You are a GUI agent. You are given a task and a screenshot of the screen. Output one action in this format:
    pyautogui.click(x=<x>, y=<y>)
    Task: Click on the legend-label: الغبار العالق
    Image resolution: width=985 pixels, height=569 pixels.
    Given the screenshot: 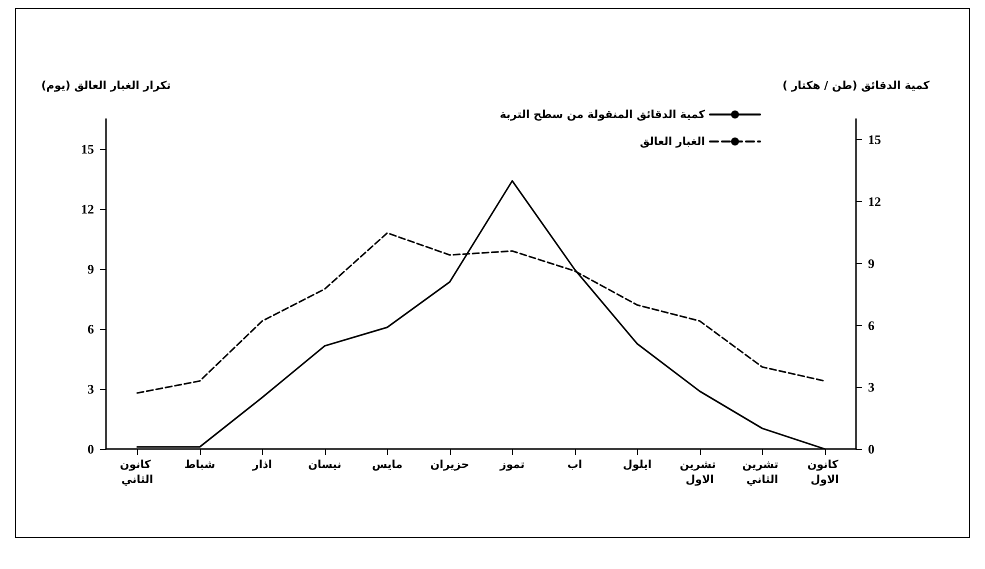 What is the action you would take?
    pyautogui.click(x=672, y=141)
    